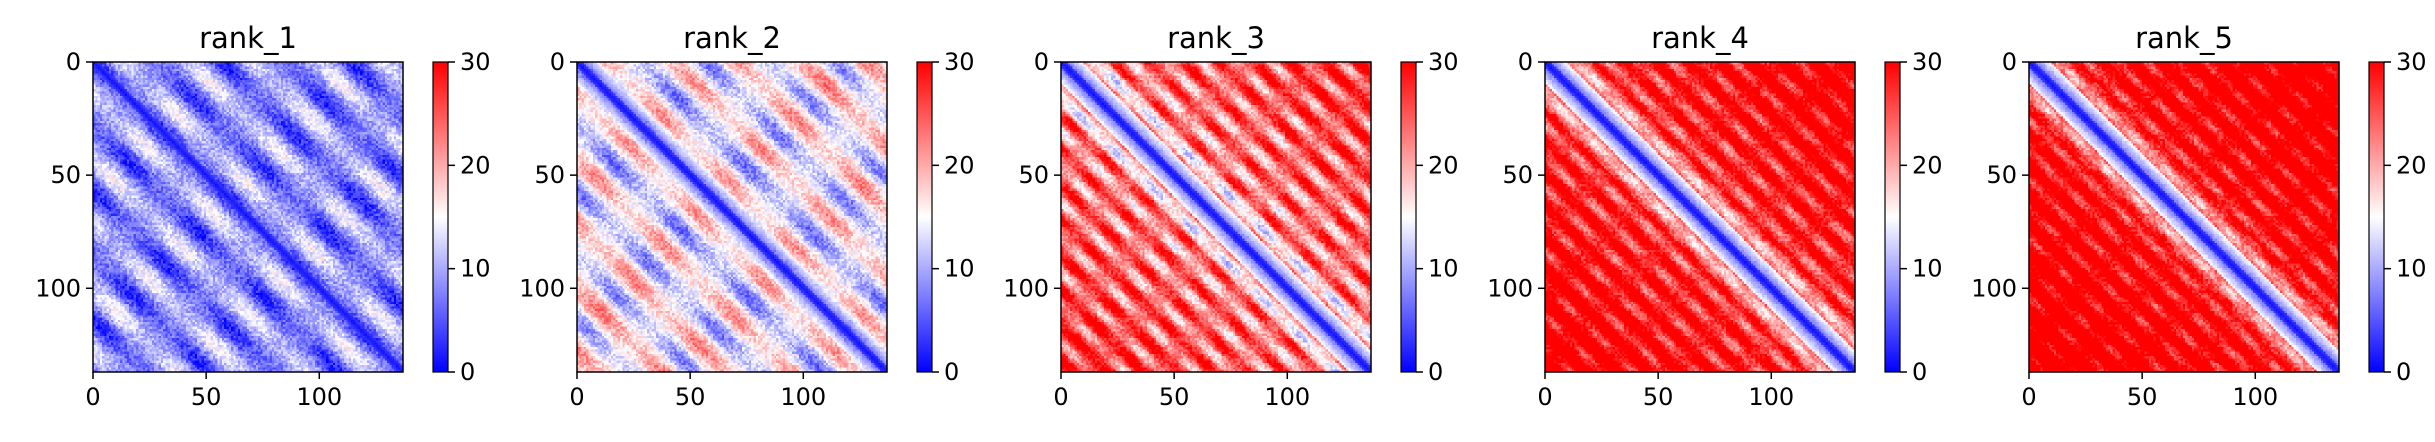 The height and width of the screenshot is (442, 2435). What do you see at coordinates (2184, 38) in the screenshot?
I see `chart-title: rank_5` at bounding box center [2184, 38].